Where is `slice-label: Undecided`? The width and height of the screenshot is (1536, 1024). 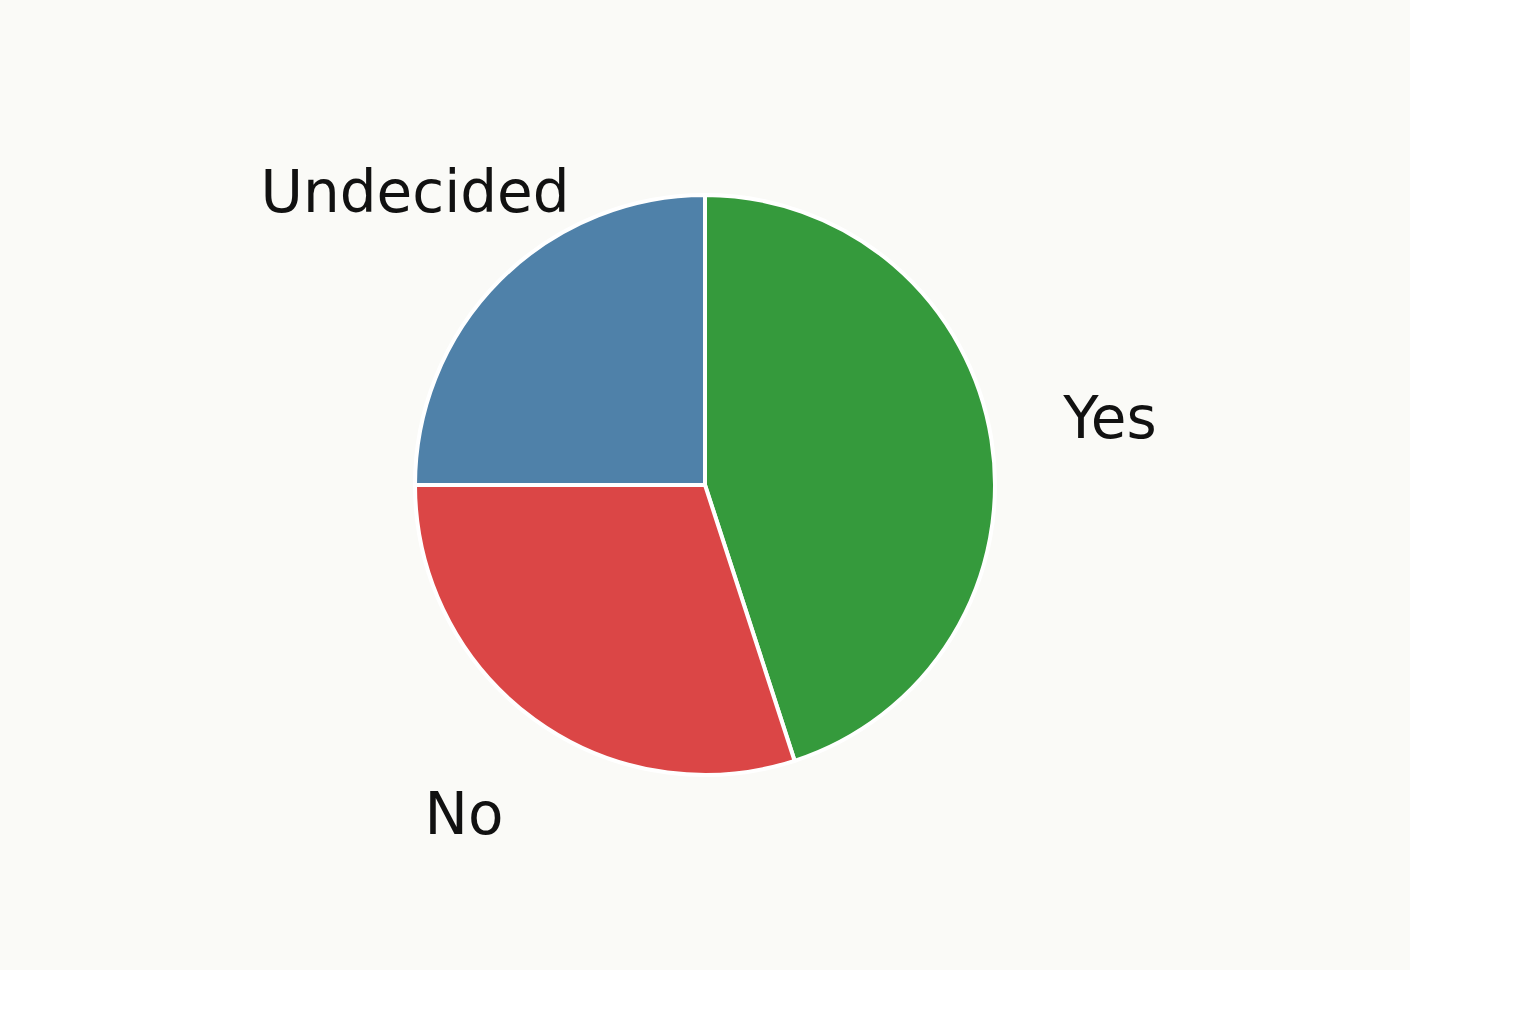
slice-label: Undecided is located at coordinates (415, 192).